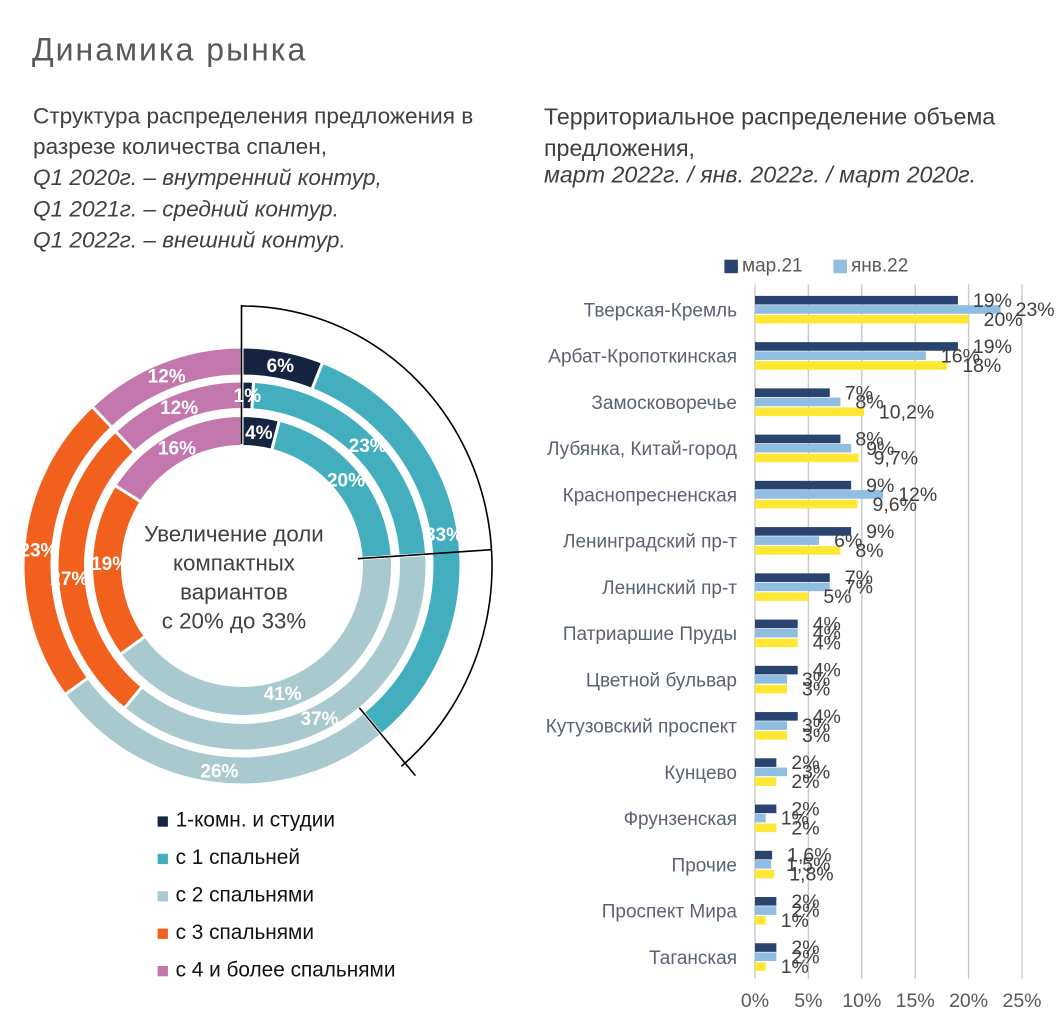 This screenshot has height=1036, width=1062. Describe the element at coordinates (642, 727) in the screenshot. I see `svg-text: Кутузовский проспект` at that location.